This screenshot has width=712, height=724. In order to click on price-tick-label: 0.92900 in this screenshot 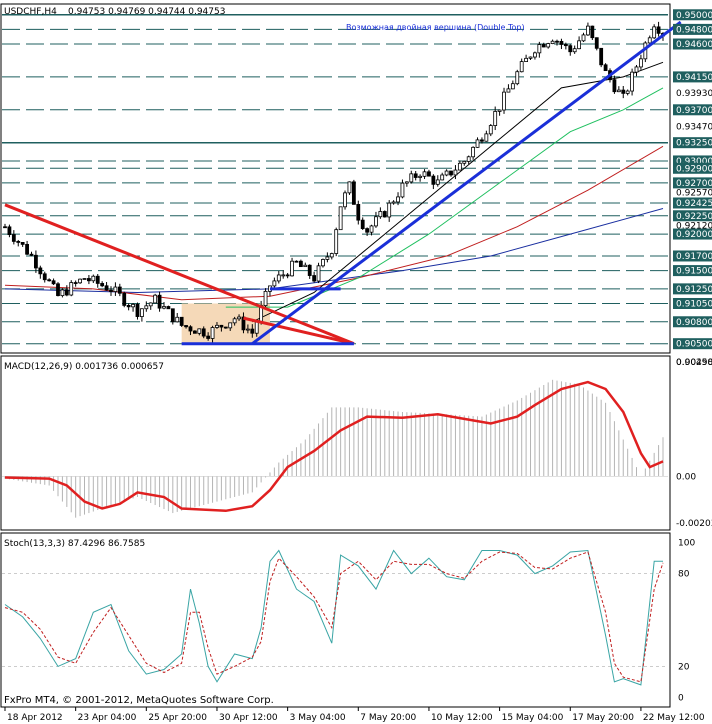, I will do `click(694, 169)`.